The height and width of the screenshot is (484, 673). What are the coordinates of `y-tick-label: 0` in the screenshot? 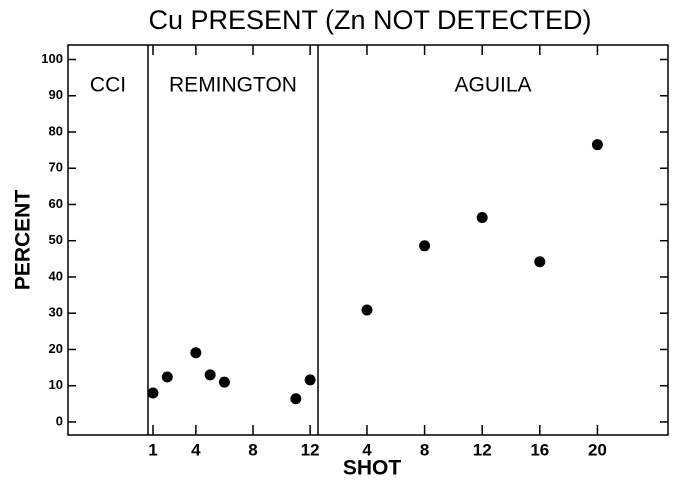 It's located at (59, 420).